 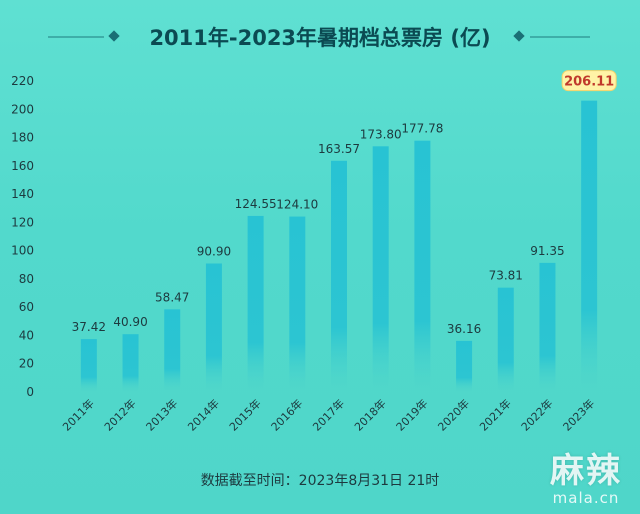 What do you see at coordinates (578, 414) in the screenshot?
I see `x-tick-label: 2023年` at bounding box center [578, 414].